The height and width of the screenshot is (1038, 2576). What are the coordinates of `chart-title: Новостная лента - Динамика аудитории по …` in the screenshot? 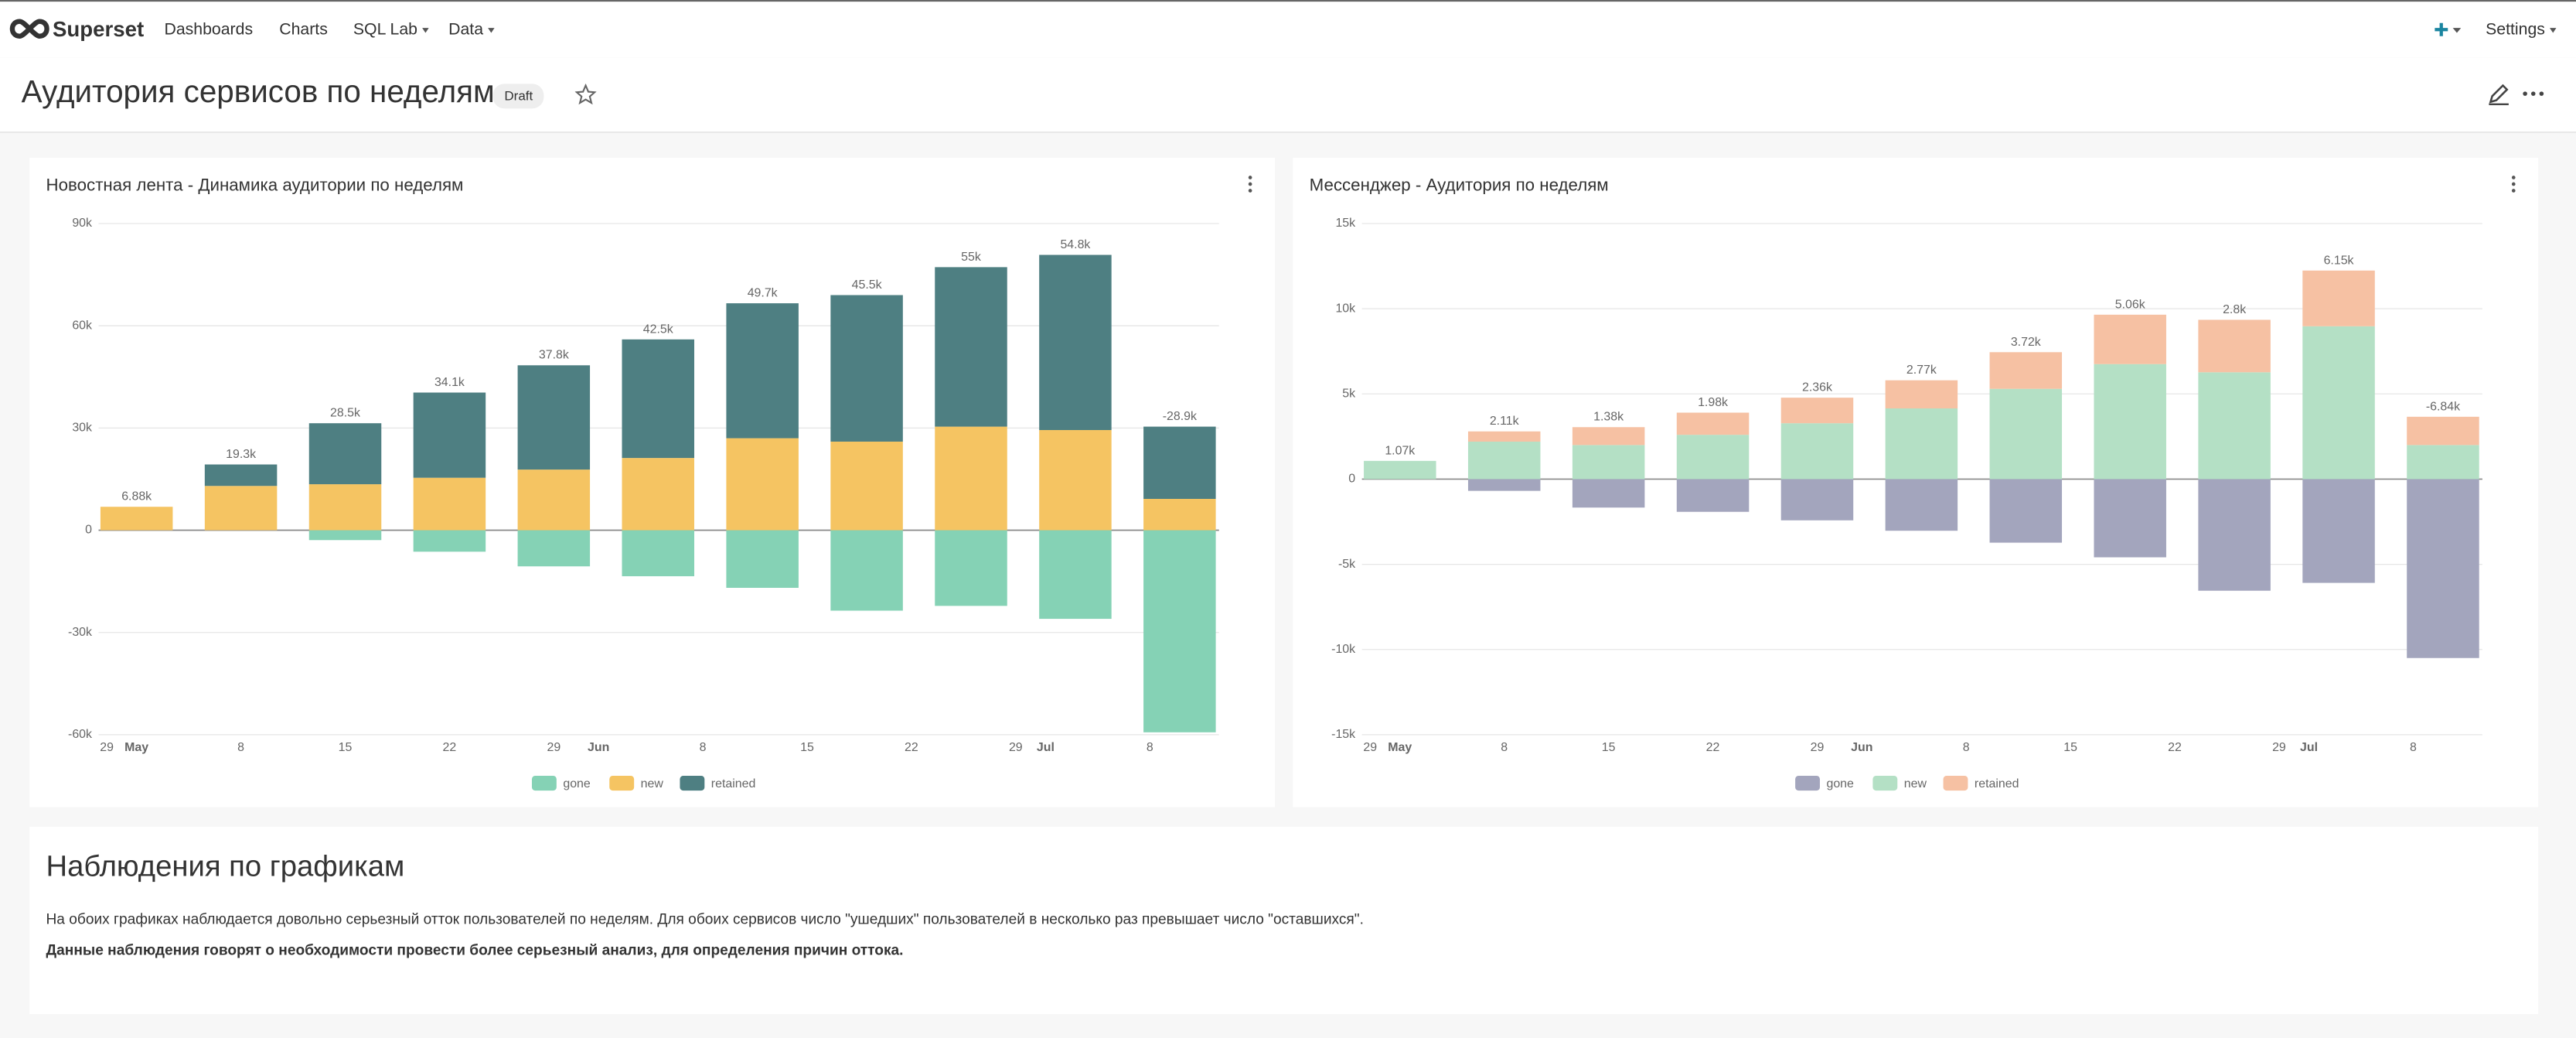 It's located at (255, 186).